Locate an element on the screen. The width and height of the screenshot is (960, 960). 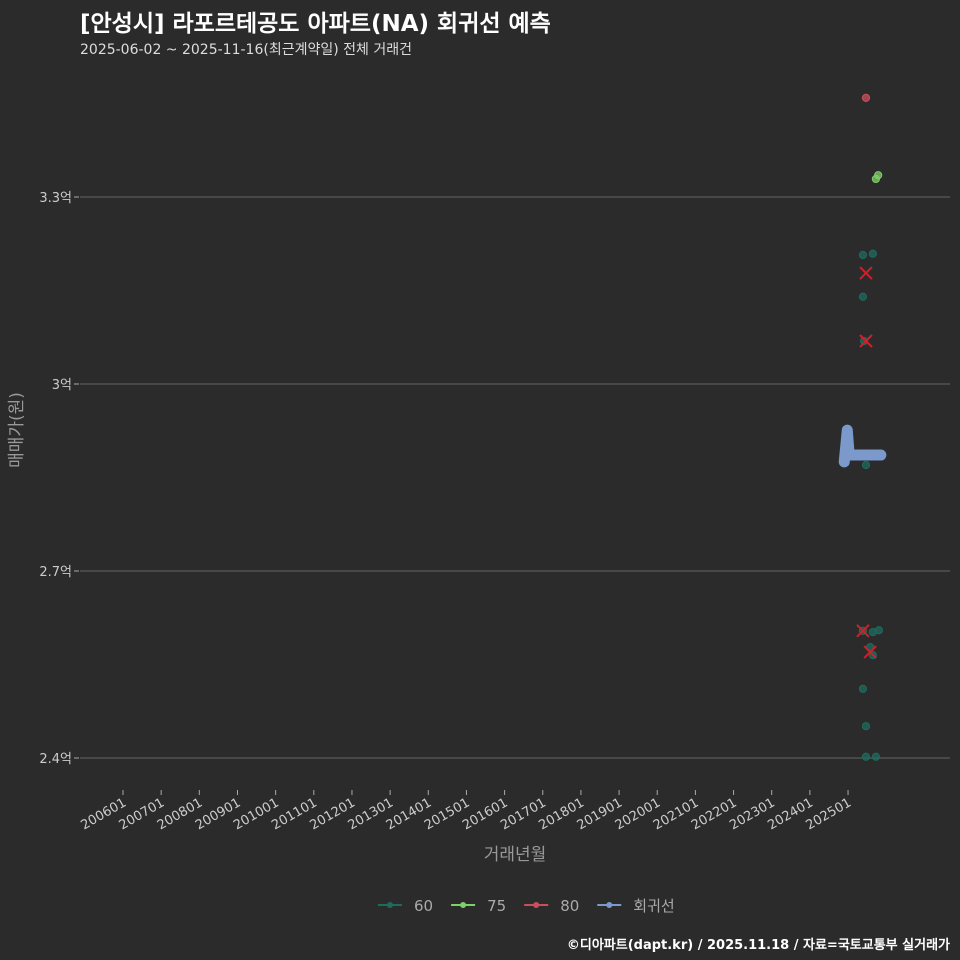
regression-line is located at coordinates (862, 446).